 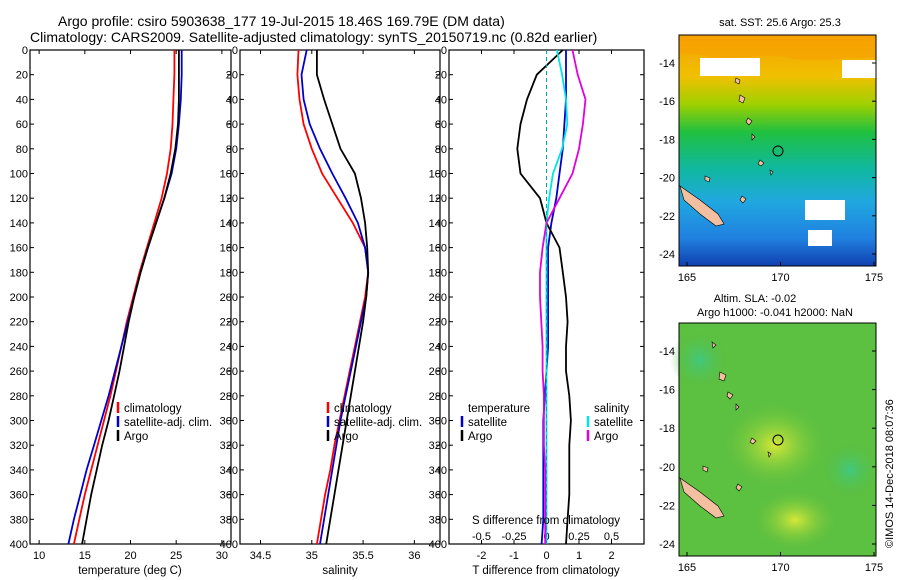 What do you see at coordinates (513, 537) in the screenshot?
I see `s-diff-tick-label: -0.25` at bounding box center [513, 537].